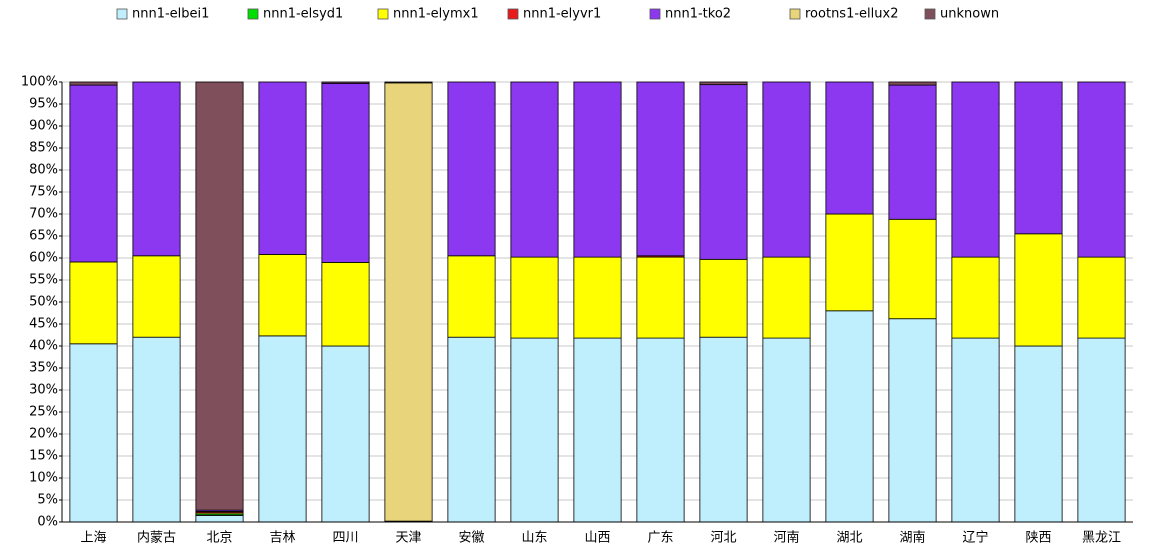  What do you see at coordinates (43, 368) in the screenshot?
I see `y-tick-label: 35%` at bounding box center [43, 368].